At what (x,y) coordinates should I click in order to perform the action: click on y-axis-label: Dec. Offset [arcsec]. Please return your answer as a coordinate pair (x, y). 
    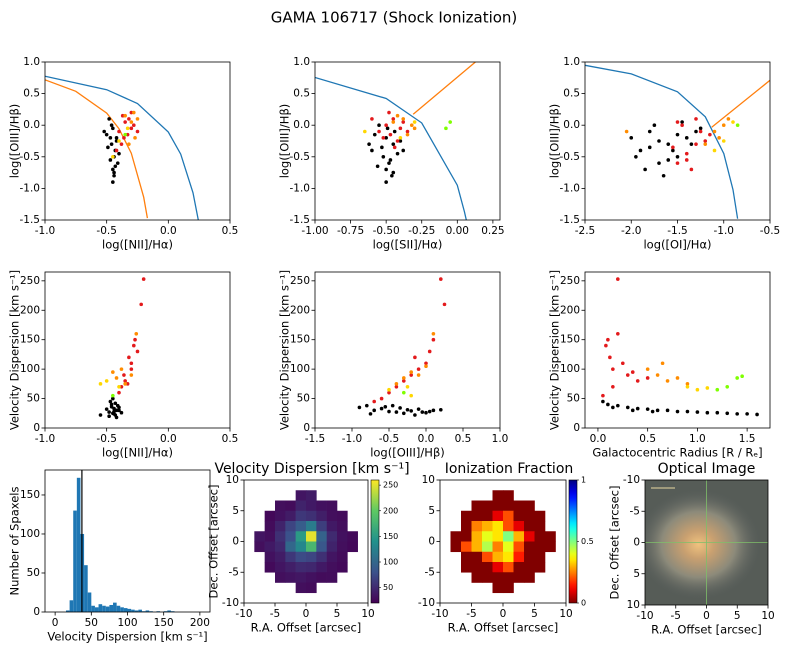
    Looking at the image, I should click on (615, 543).